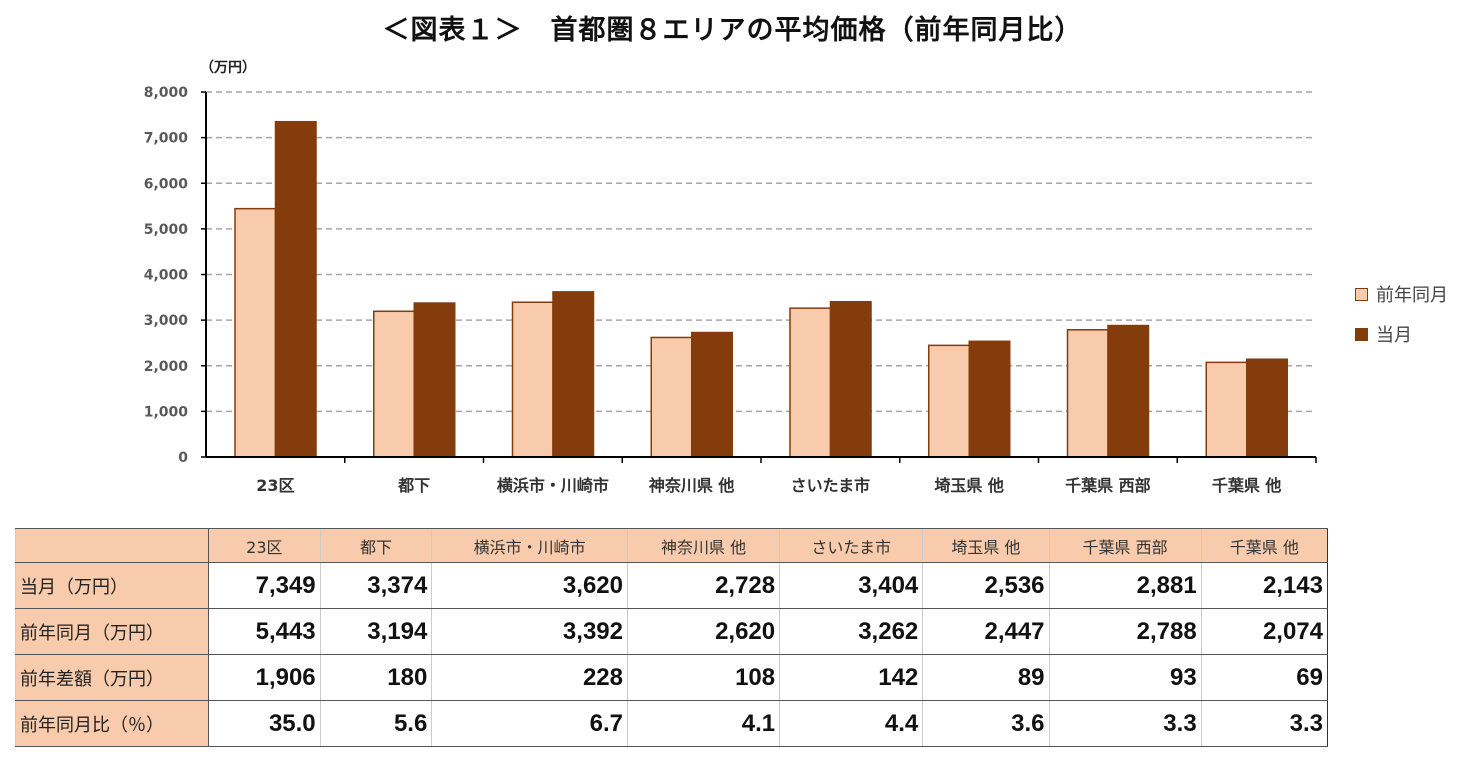 The height and width of the screenshot is (760, 1465). What do you see at coordinates (228, 68) in the screenshot?
I see `y-axis-unit-label: （万円）` at bounding box center [228, 68].